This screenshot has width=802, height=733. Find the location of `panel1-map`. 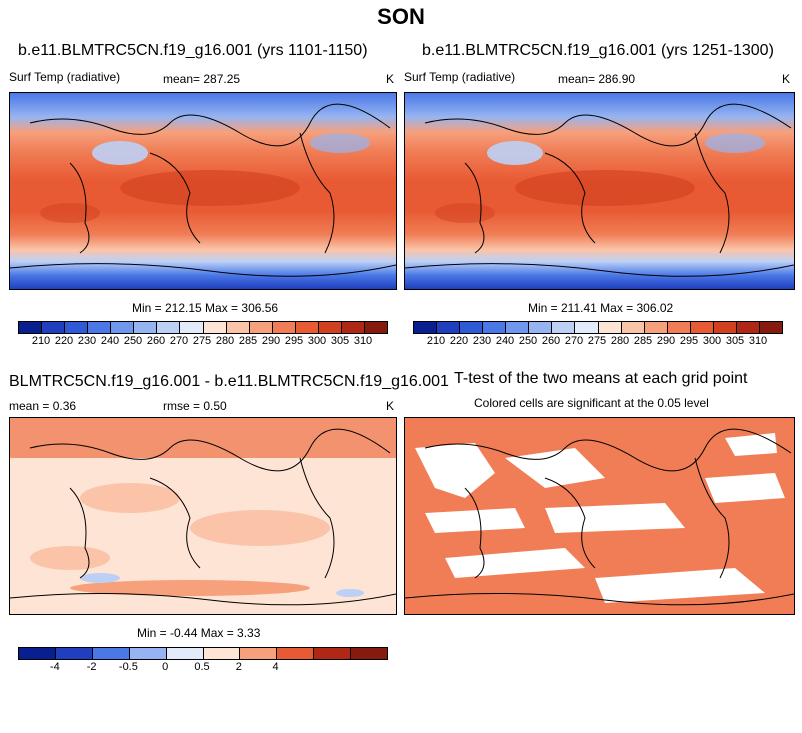

panel1-map is located at coordinates (203, 191).